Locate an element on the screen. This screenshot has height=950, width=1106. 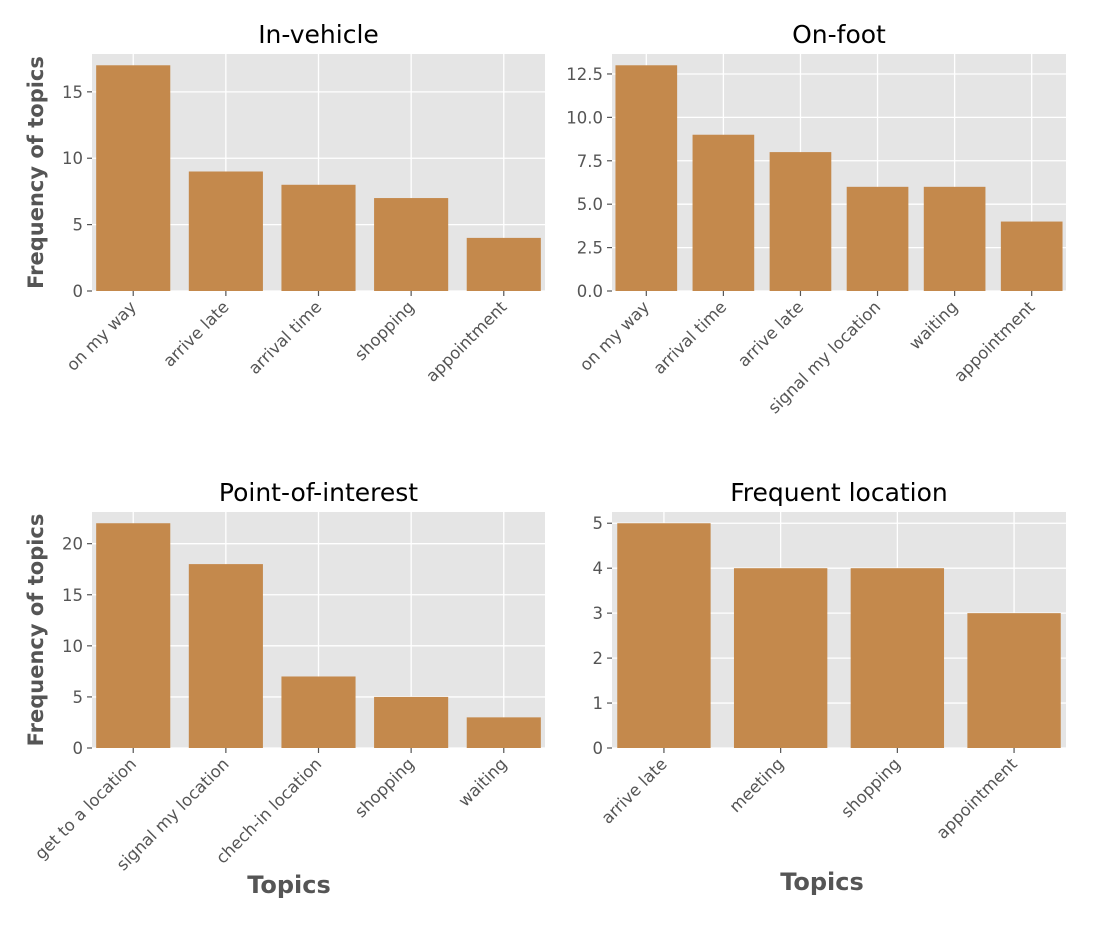
chart-title: Frequent location is located at coordinates (839, 492).